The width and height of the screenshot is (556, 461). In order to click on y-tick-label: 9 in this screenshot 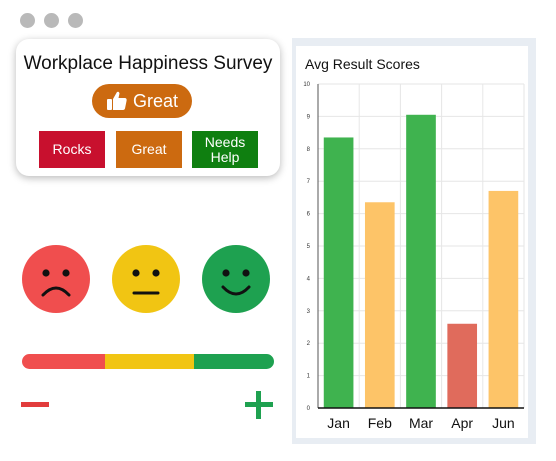, I will do `click(309, 117)`.